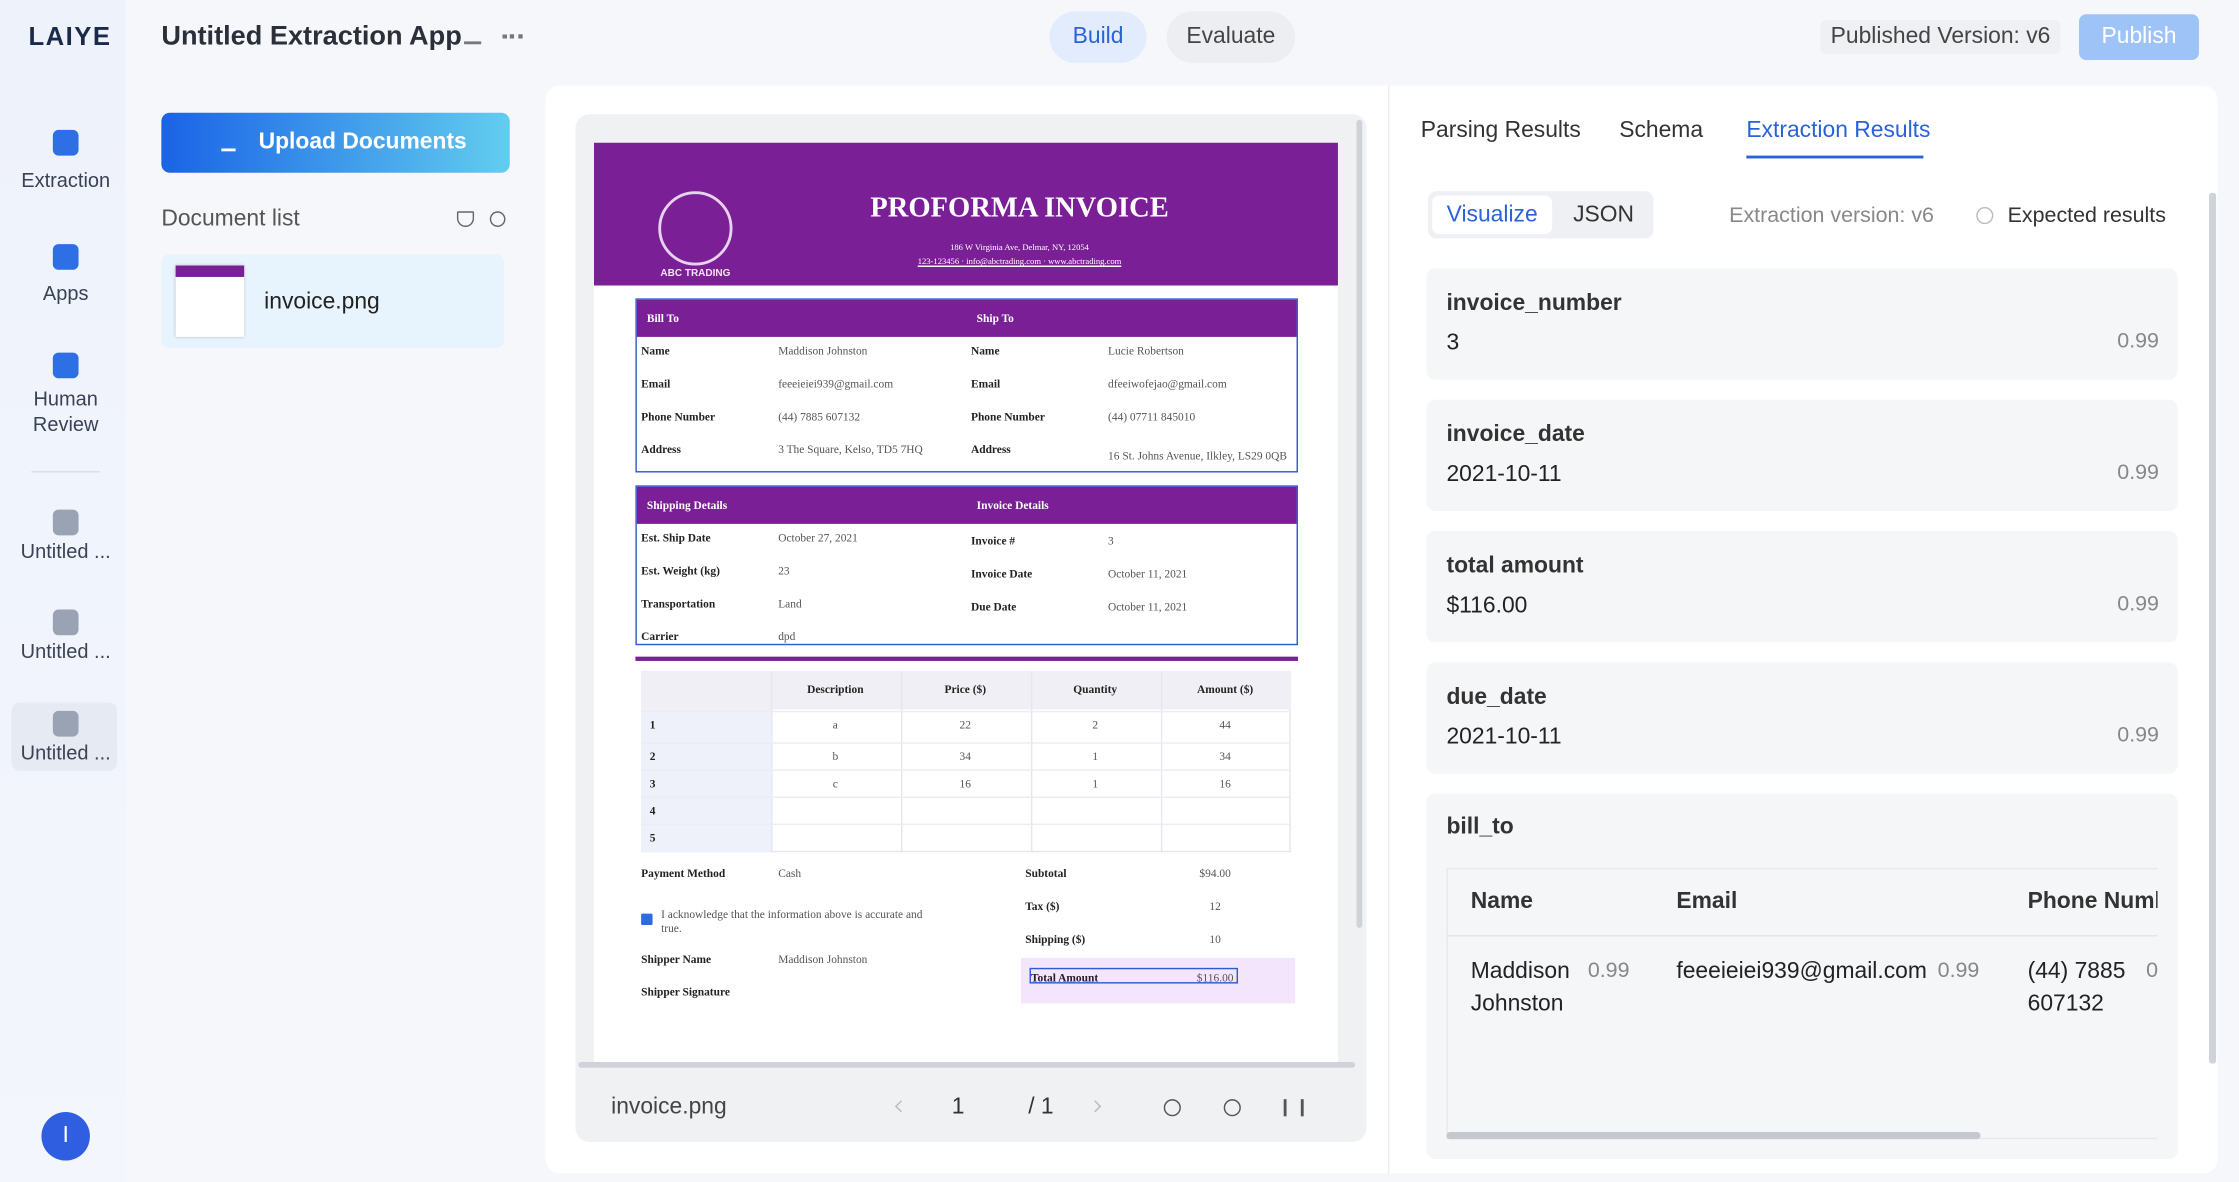 This screenshot has height=1182, width=2239. I want to click on document-name: invoice.png, so click(322, 302).